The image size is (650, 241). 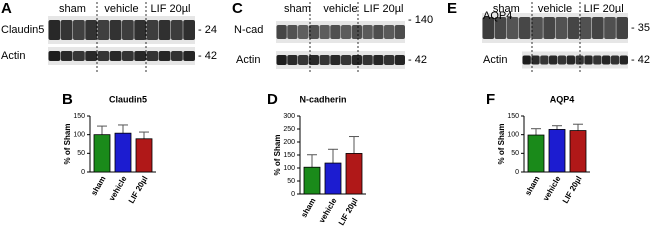 I want to click on row-label: N-cad, so click(x=248, y=30).